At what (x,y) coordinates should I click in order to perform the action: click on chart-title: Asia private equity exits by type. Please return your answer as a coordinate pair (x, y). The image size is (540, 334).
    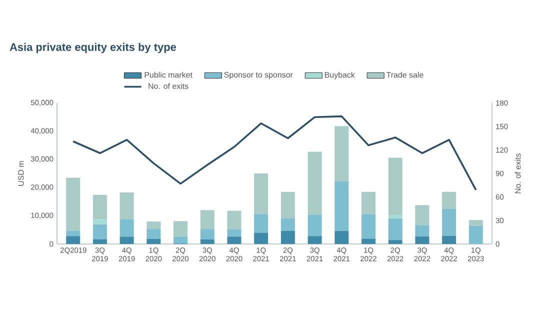
    Looking at the image, I should click on (93, 48).